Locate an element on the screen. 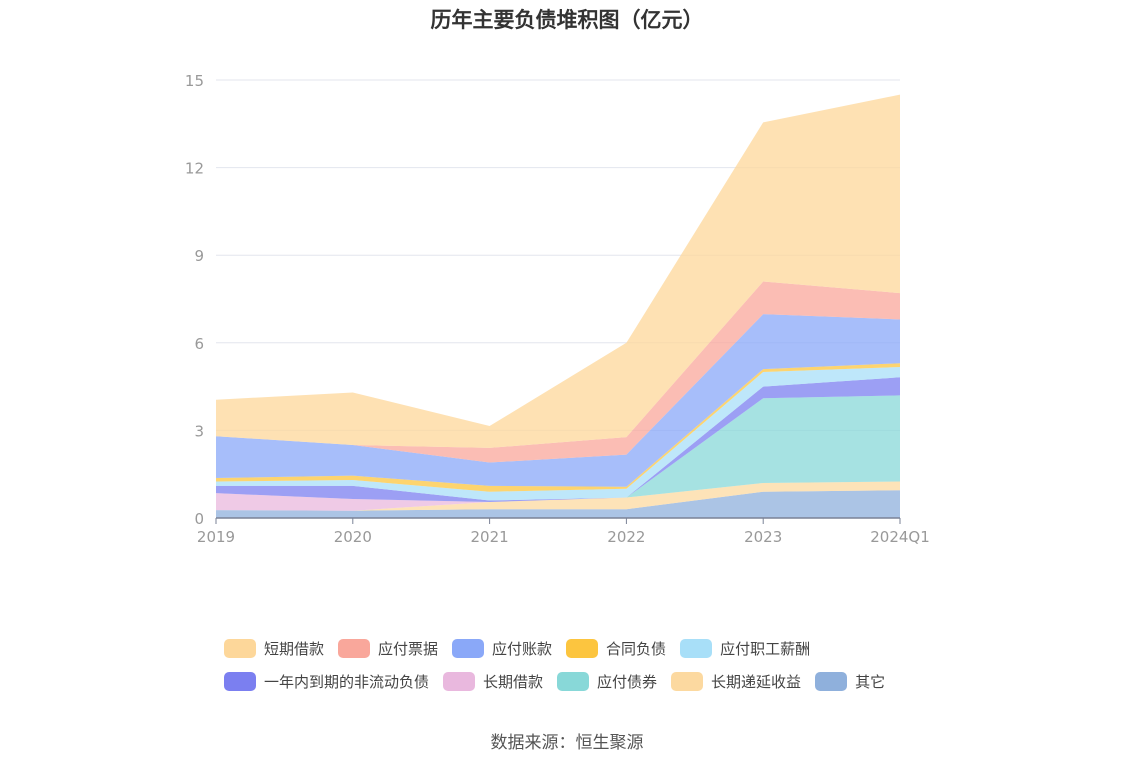 The image size is (1134, 766). legend-item: 短期借款 is located at coordinates (274, 648).